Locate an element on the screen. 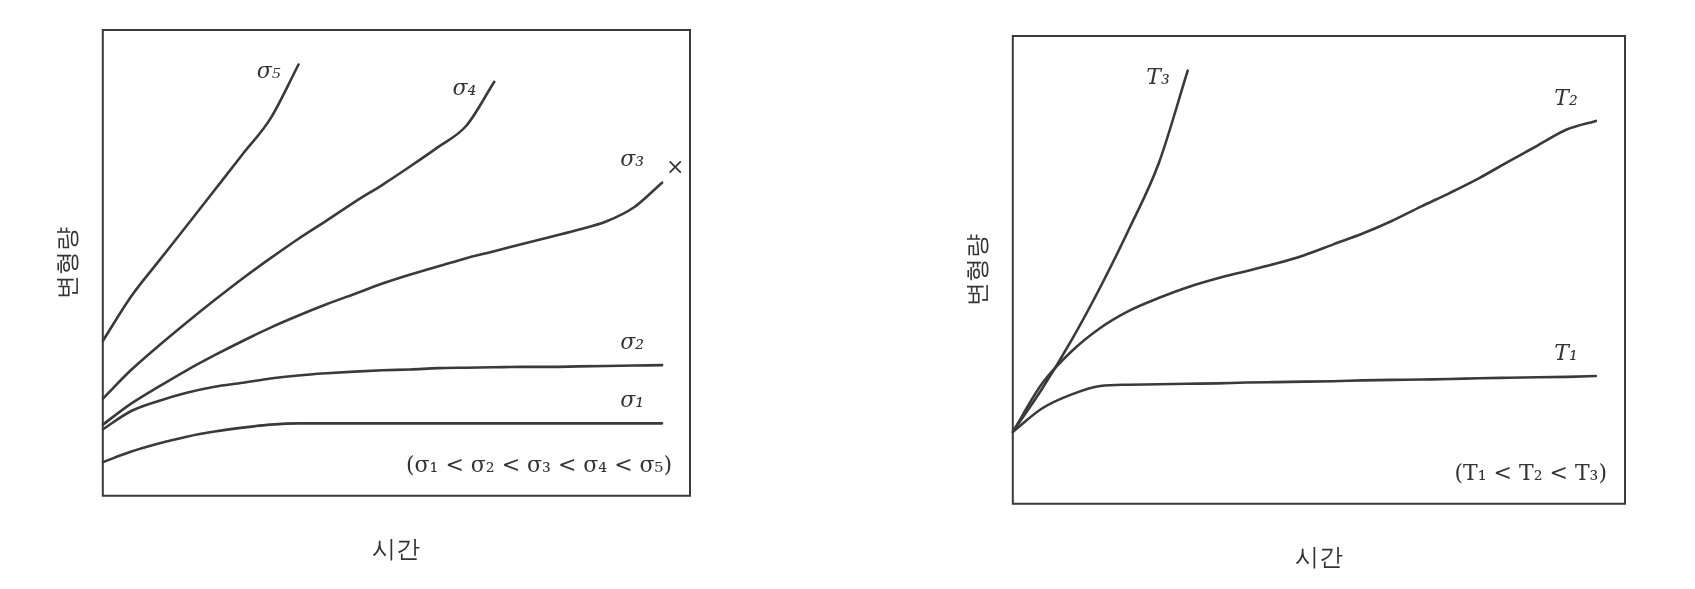  series-label: T₁ is located at coordinates (1566, 352).